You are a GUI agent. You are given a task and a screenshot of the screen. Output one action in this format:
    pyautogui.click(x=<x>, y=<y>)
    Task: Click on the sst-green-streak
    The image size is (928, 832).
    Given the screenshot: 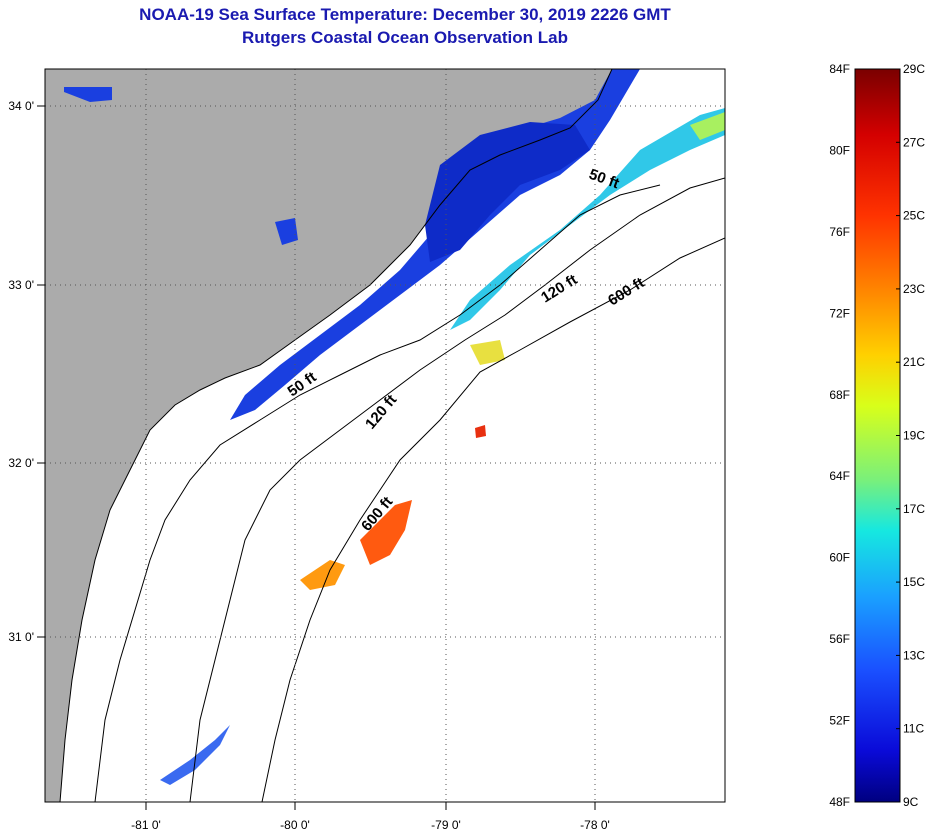 What is the action you would take?
    pyautogui.click(x=707, y=126)
    